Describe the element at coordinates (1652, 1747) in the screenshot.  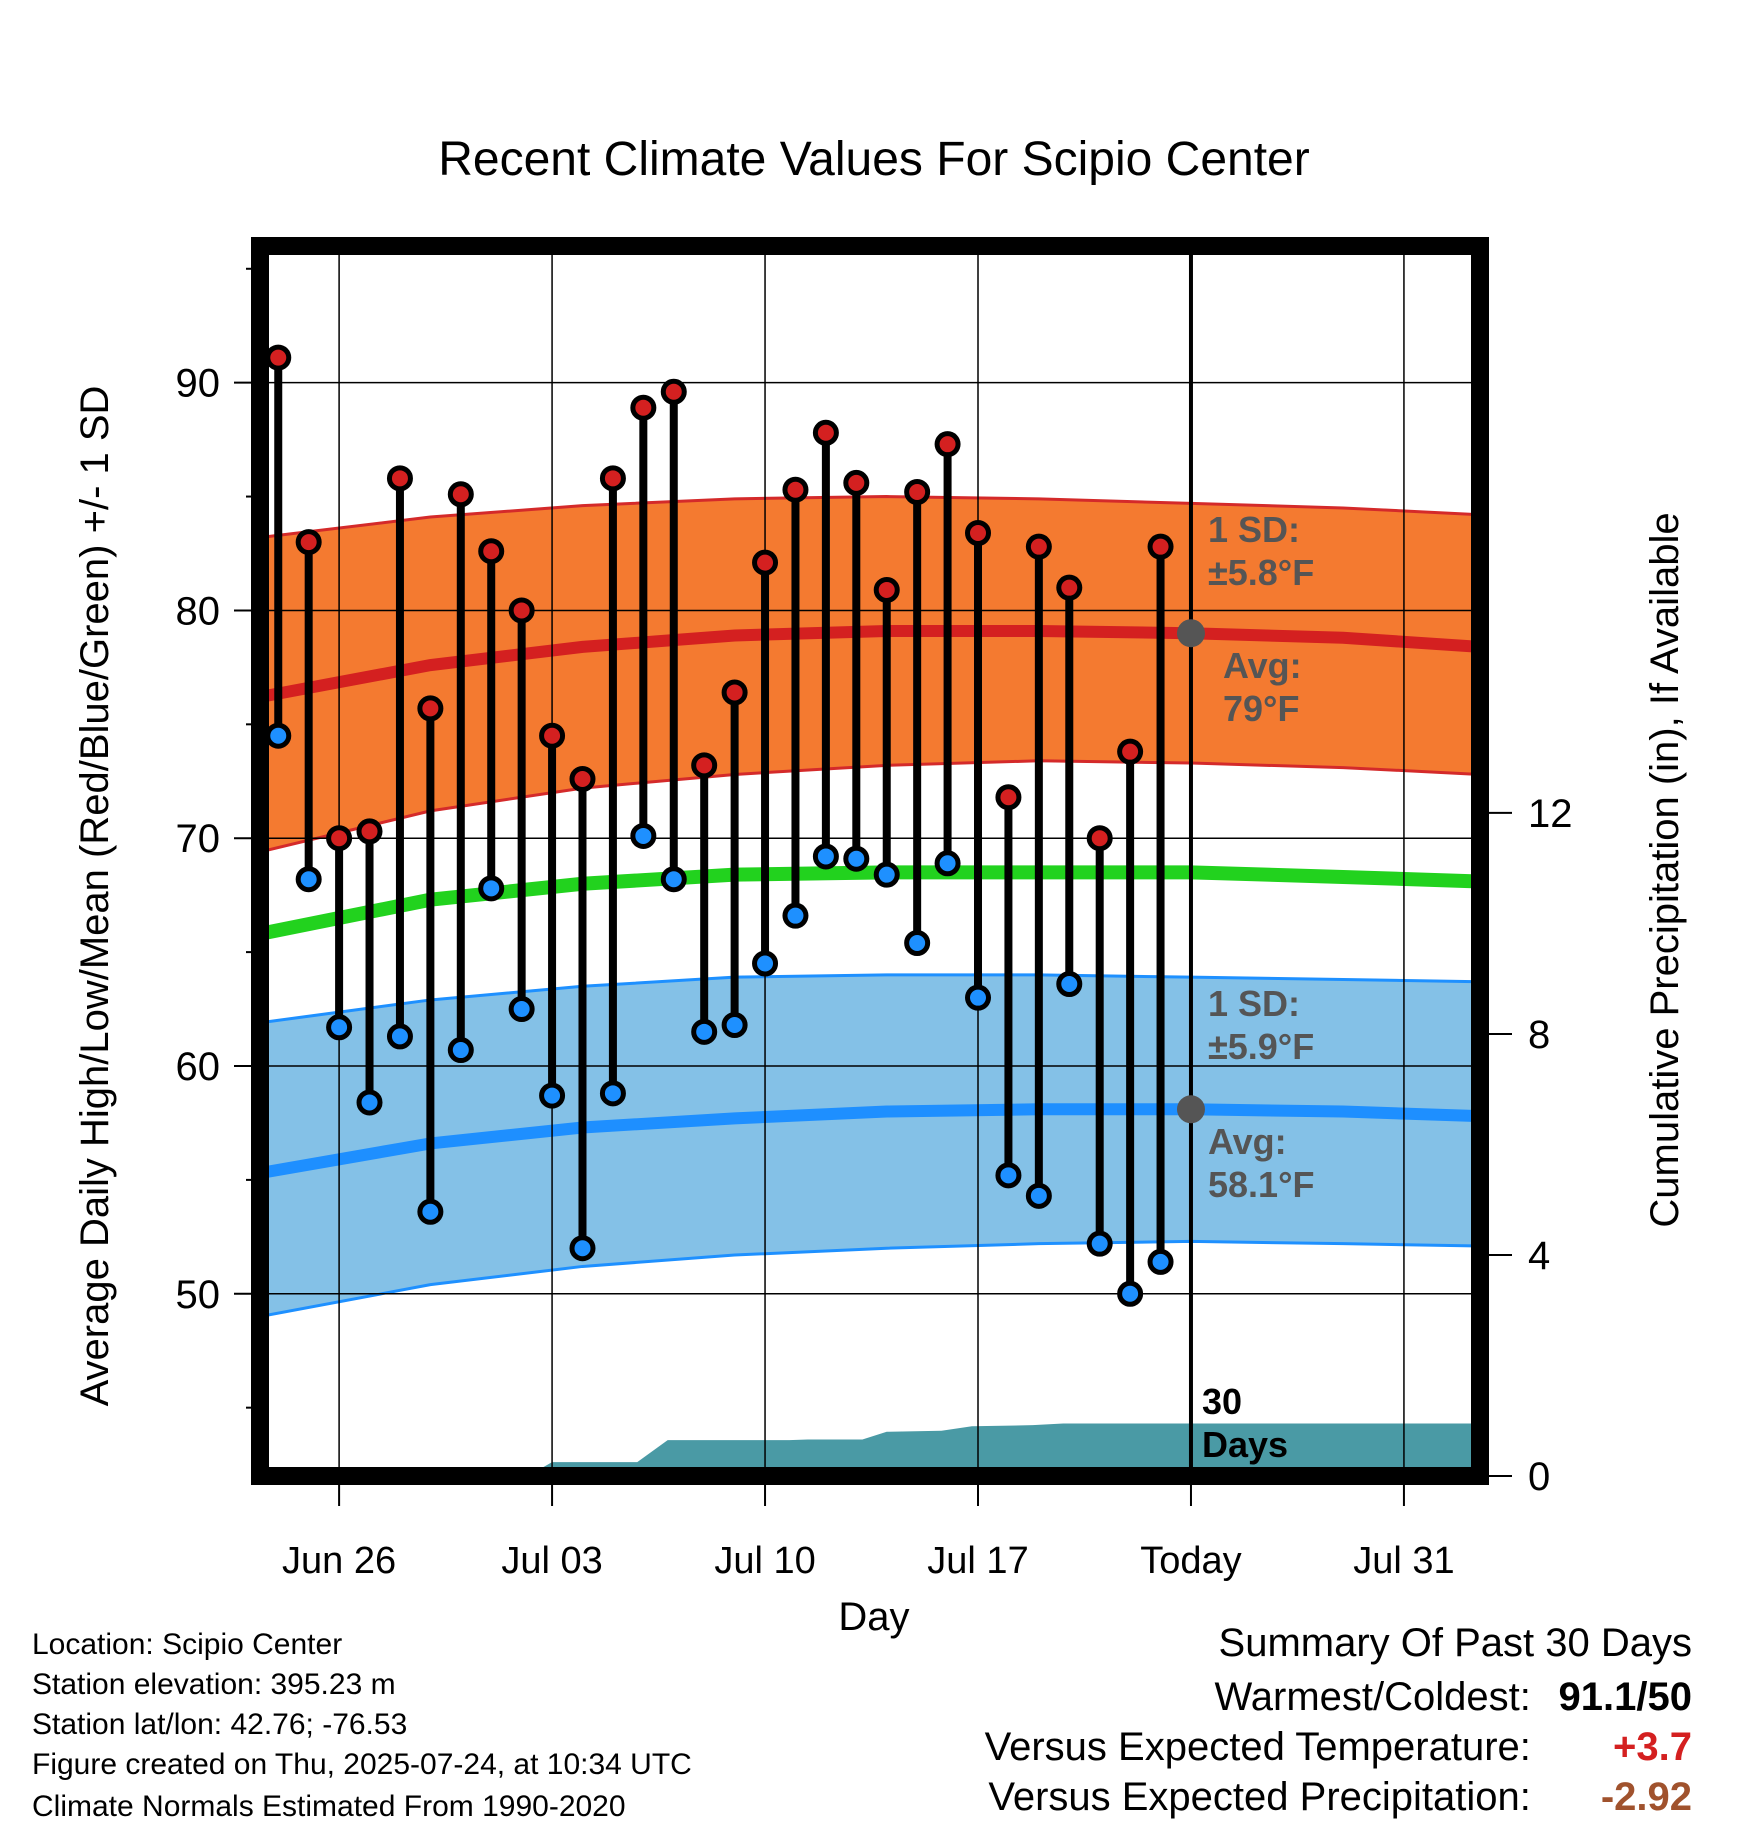
I see `summary-temp-value: +3.7` at that location.